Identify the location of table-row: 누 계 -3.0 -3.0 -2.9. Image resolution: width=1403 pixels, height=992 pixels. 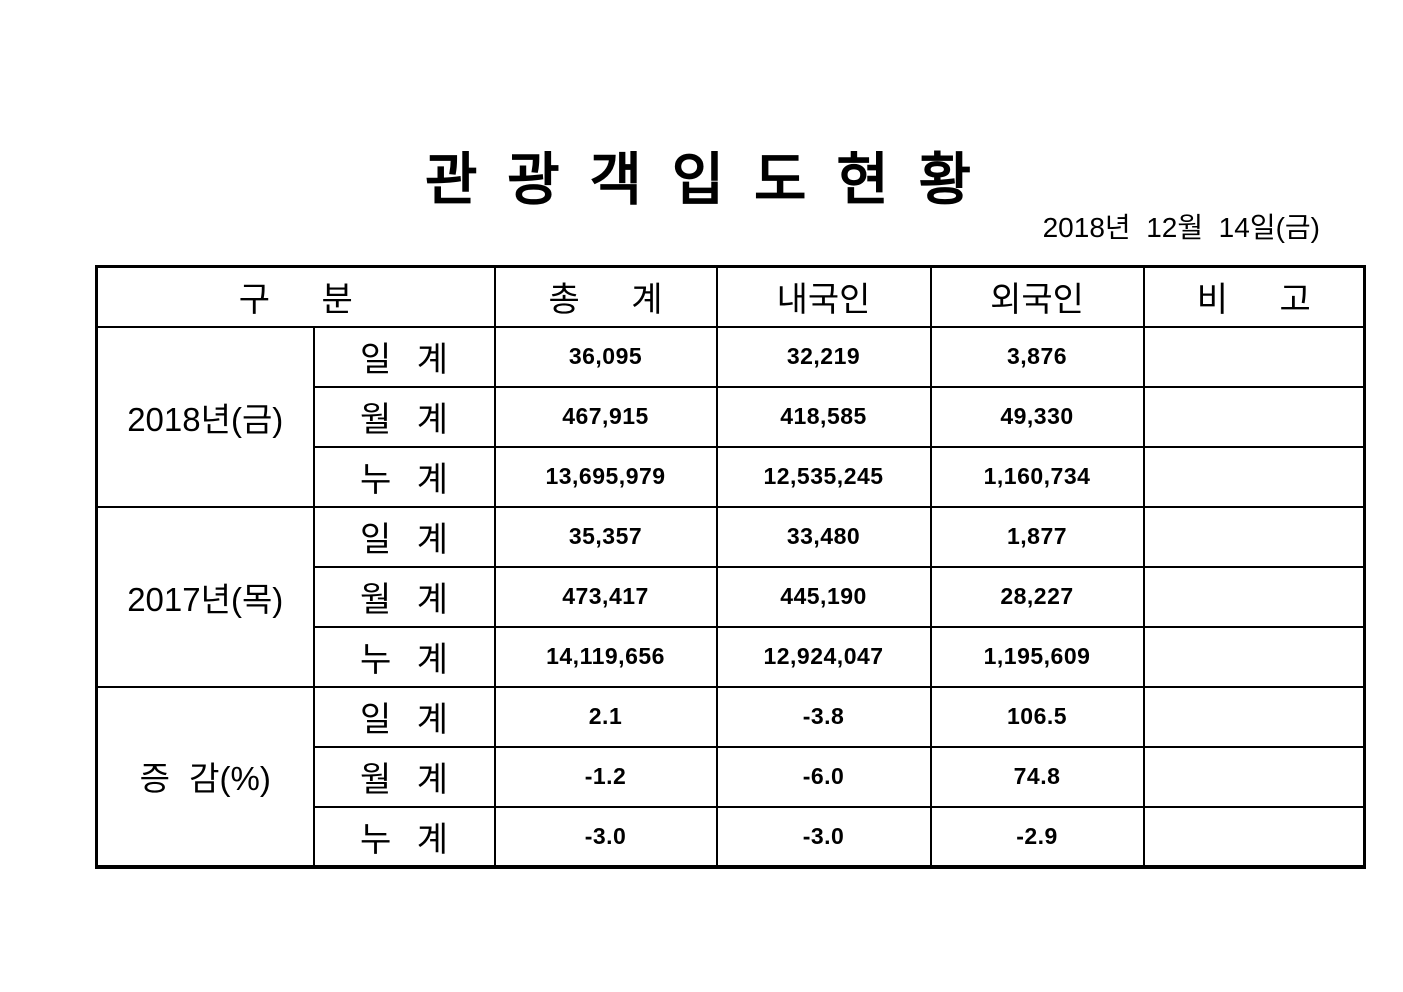
(731, 836).